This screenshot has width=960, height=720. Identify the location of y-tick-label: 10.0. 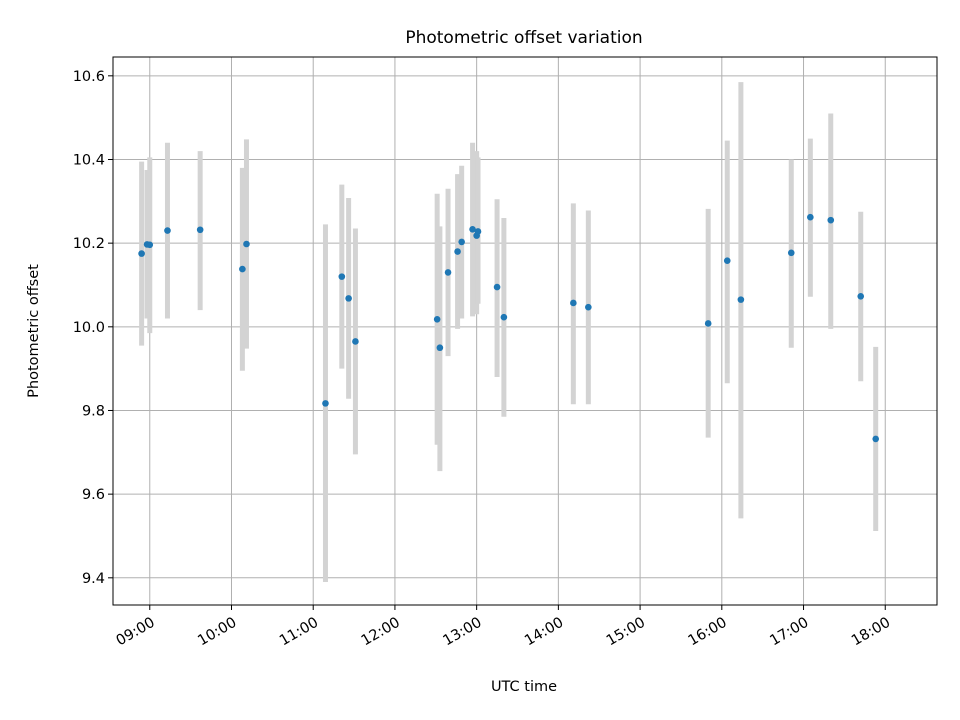
(89, 328).